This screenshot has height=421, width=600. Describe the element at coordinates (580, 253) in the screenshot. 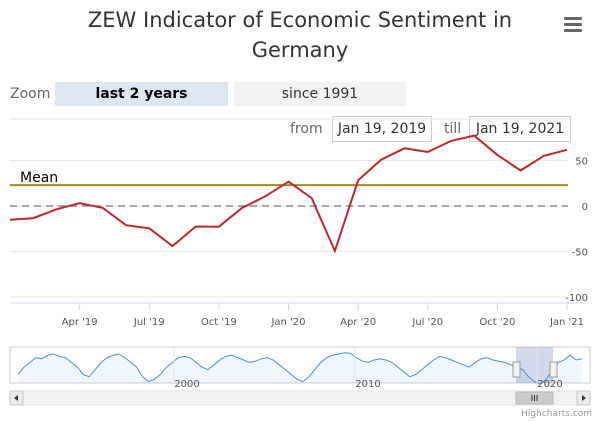

I see `y-tick-label: -50` at that location.